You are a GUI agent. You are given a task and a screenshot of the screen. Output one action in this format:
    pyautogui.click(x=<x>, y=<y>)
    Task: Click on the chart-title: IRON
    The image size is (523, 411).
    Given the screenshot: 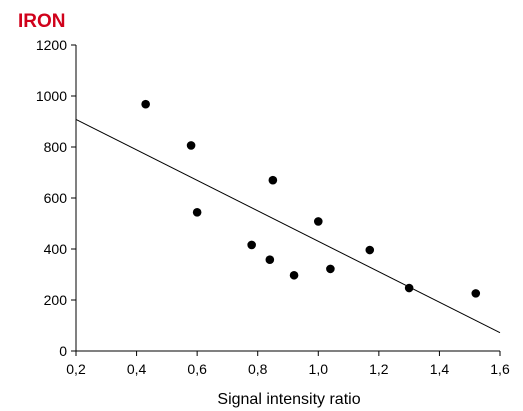 What is the action you would take?
    pyautogui.click(x=42, y=21)
    